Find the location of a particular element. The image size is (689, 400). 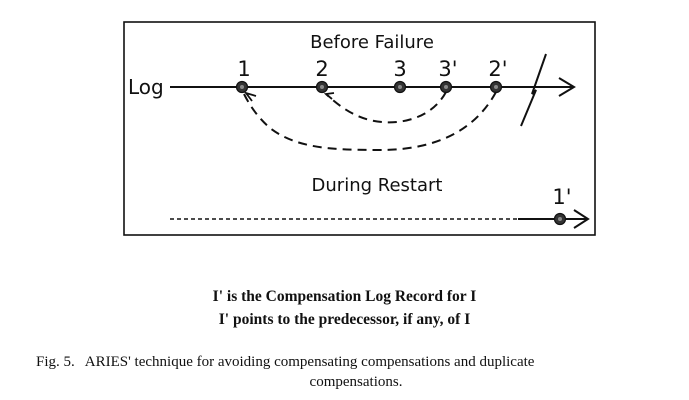

record-label-2-prime: 2' is located at coordinates (497, 69).